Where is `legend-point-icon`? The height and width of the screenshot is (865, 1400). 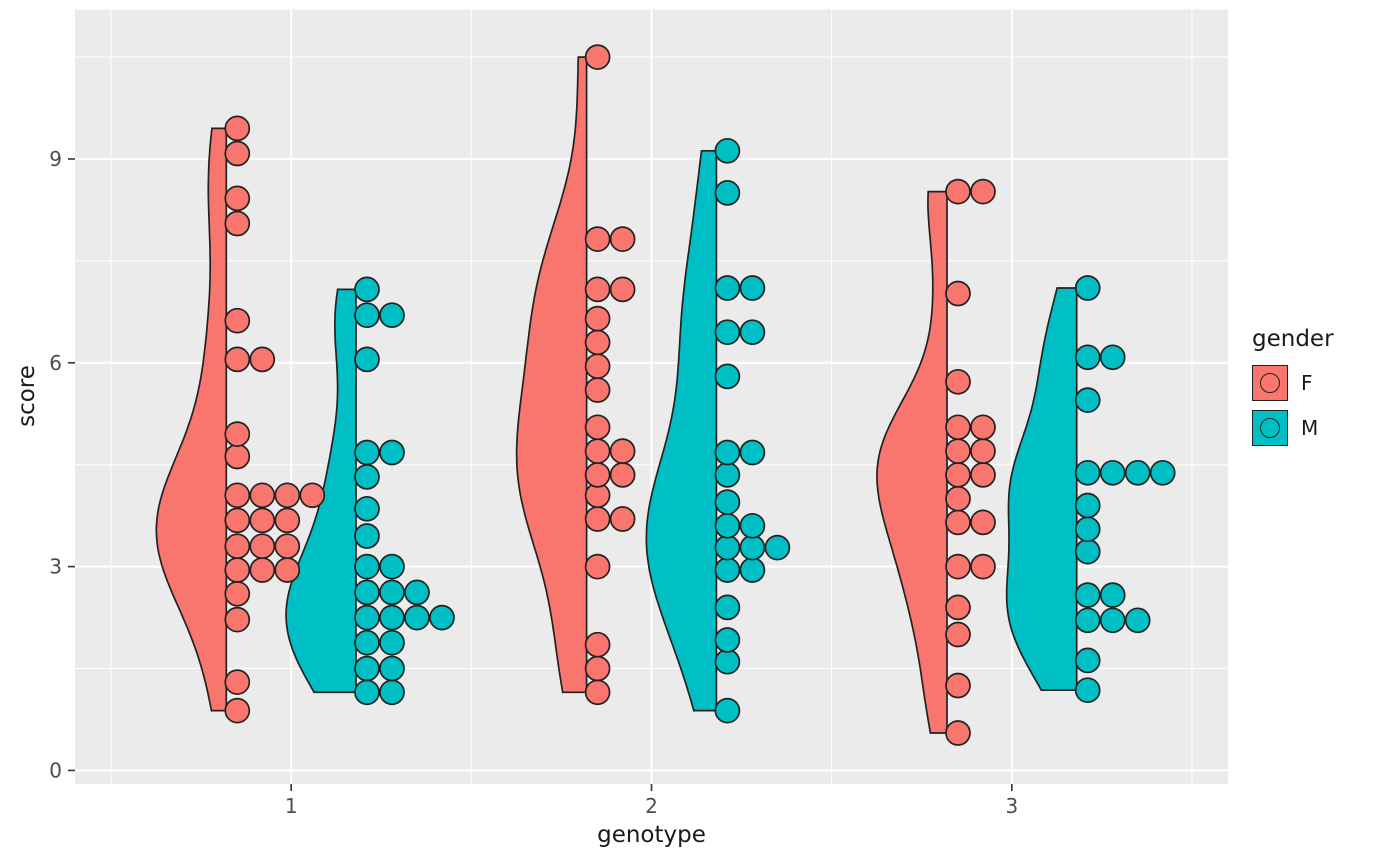 legend-point-icon is located at coordinates (1270, 428).